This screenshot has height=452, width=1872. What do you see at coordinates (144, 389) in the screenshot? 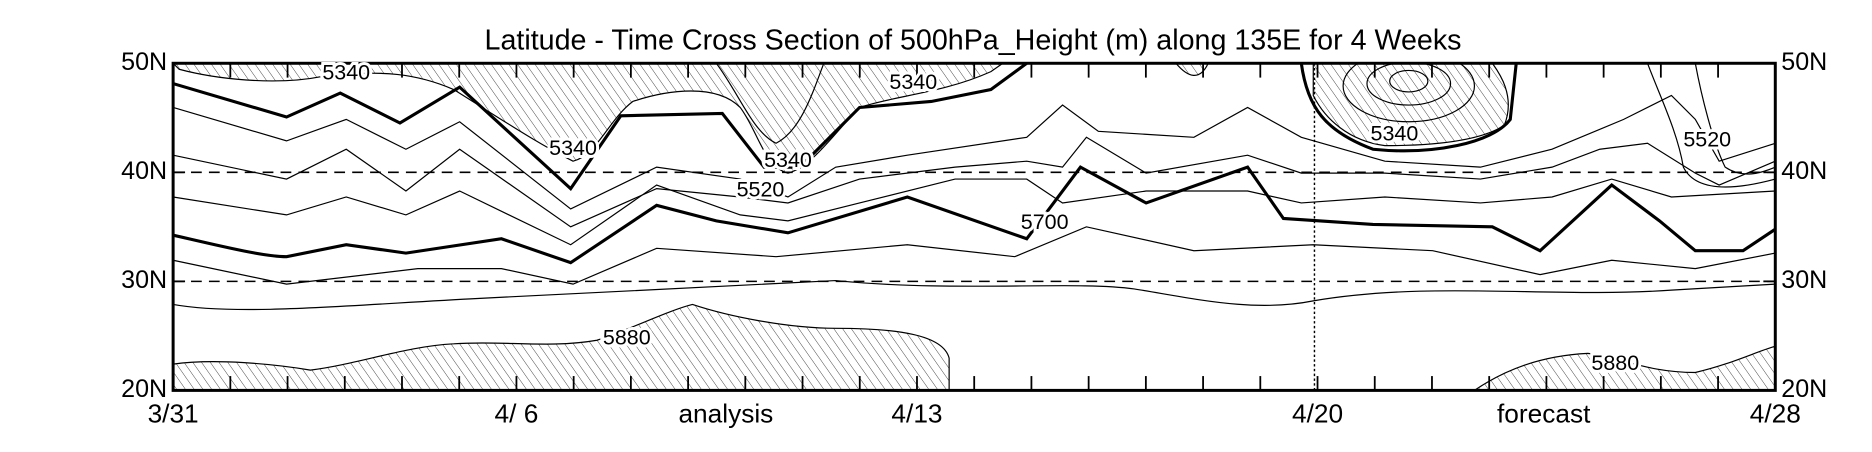
I see `y-tick-label: 20N` at bounding box center [144, 389].